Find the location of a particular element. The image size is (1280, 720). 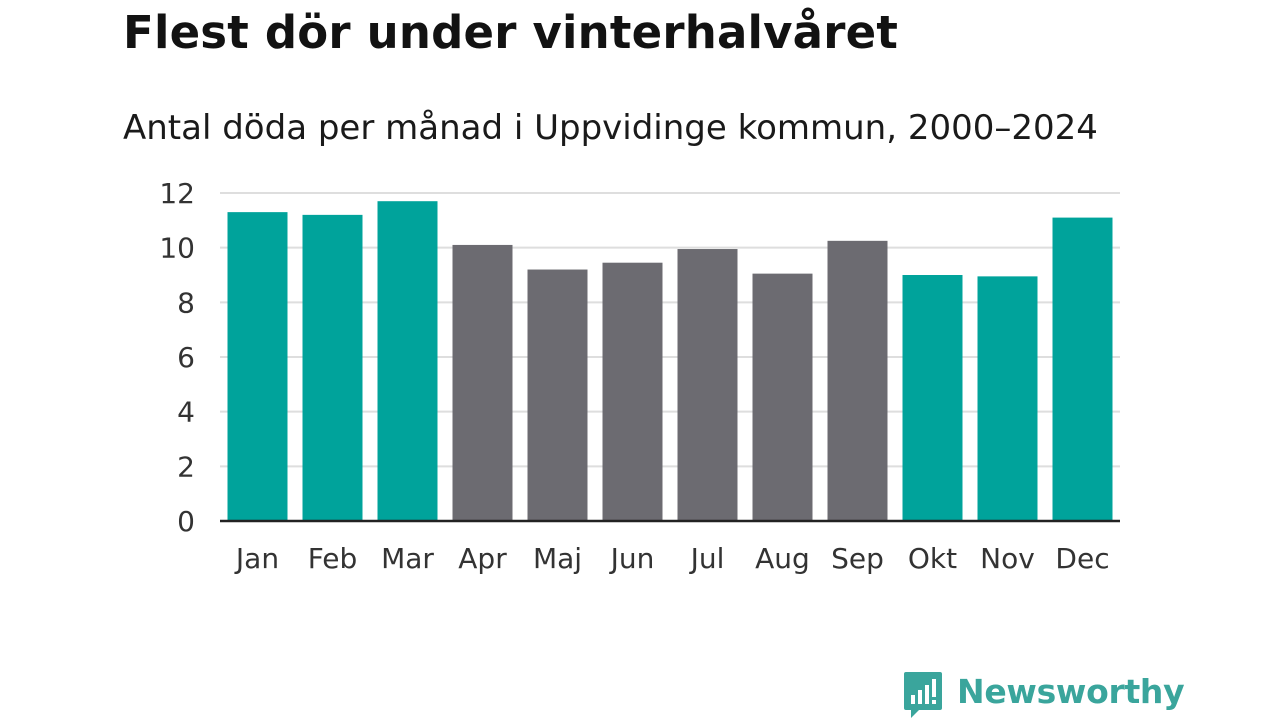

y-tick-label: 12 is located at coordinates (177, 193).